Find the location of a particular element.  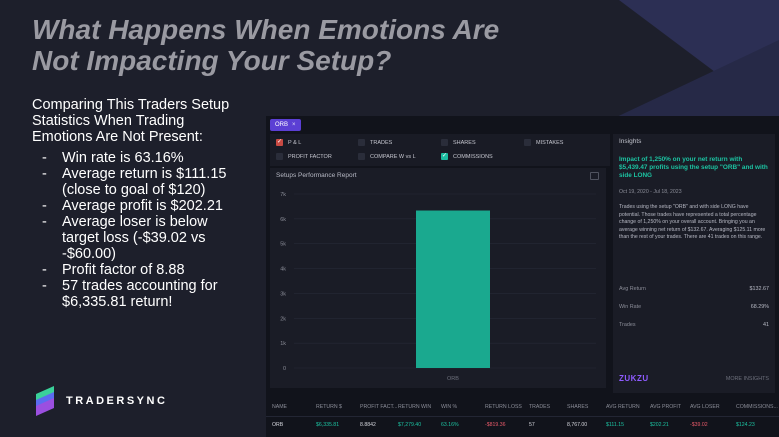

insights-stat-win-rate: Win Rate 68.29% is located at coordinates (694, 307).